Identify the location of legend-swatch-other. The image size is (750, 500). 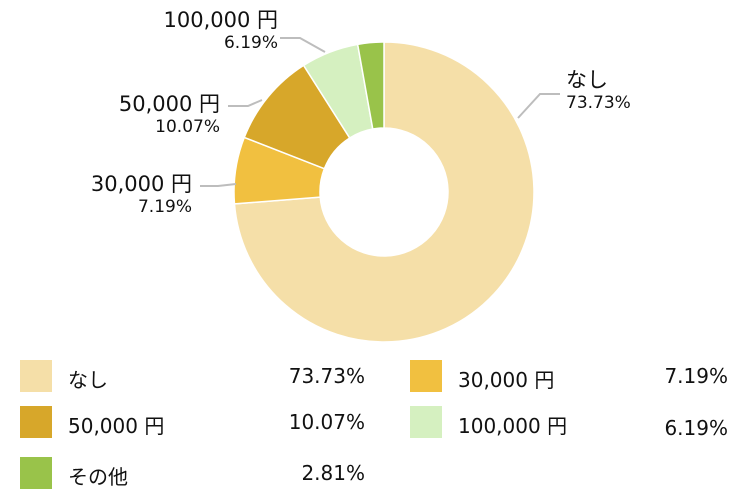
(36, 473).